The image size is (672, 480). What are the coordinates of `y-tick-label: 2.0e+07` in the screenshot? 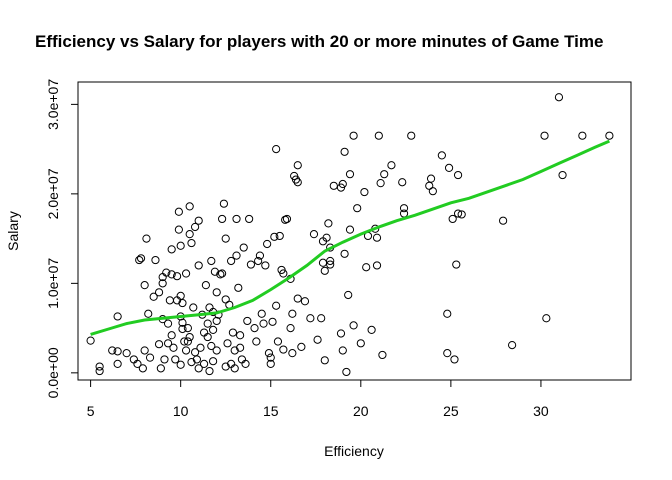 It's located at (53, 193).